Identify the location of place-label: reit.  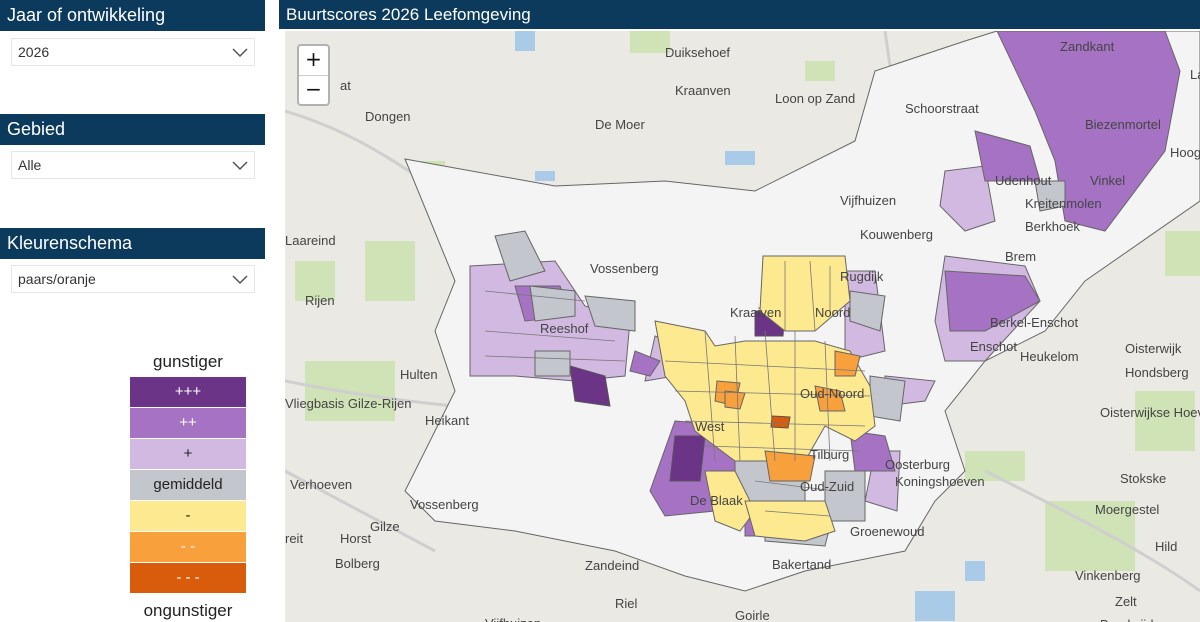
(294, 538).